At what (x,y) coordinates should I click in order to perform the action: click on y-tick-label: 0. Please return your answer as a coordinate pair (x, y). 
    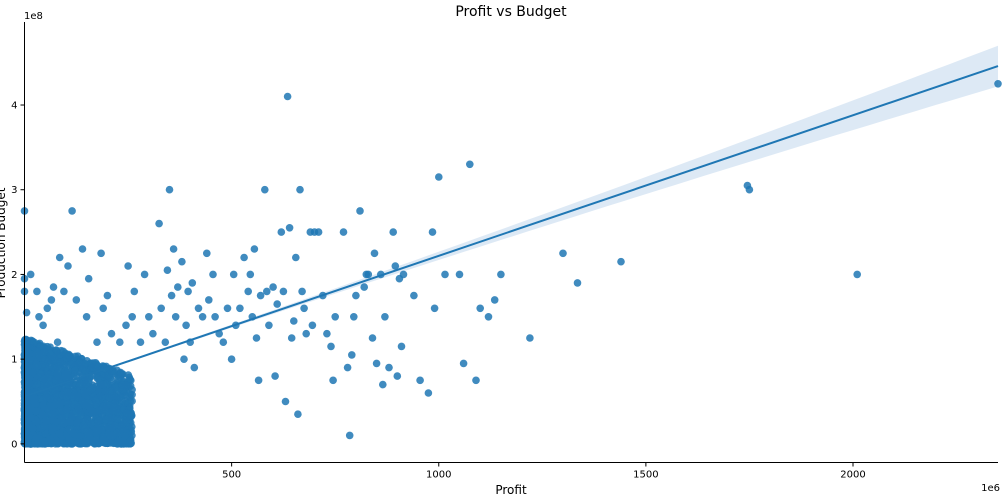
    Looking at the image, I should click on (14, 444).